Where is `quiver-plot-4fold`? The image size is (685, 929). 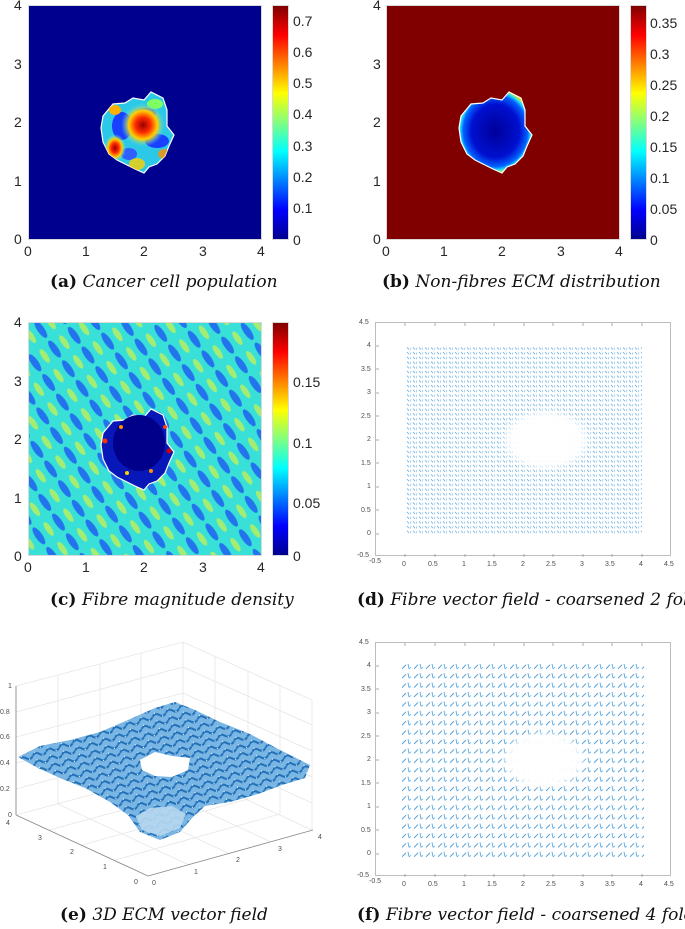 quiver-plot-4fold is located at coordinates (523, 759).